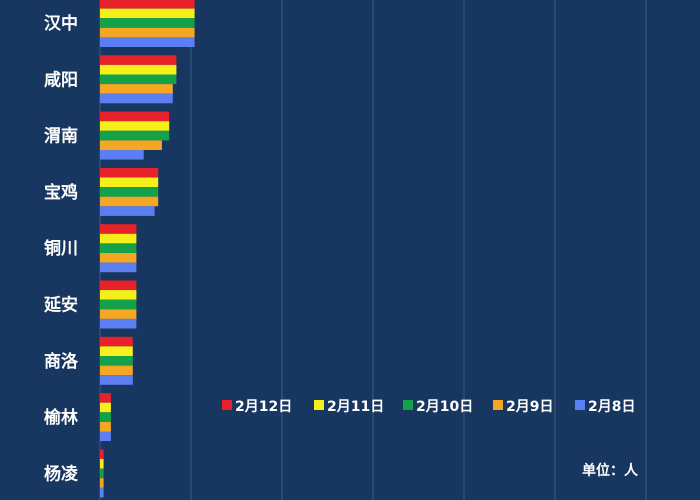 Image resolution: width=700 pixels, height=500 pixels. Describe the element at coordinates (610, 471) in the screenshot. I see `unit-label: 单位：人` at that location.